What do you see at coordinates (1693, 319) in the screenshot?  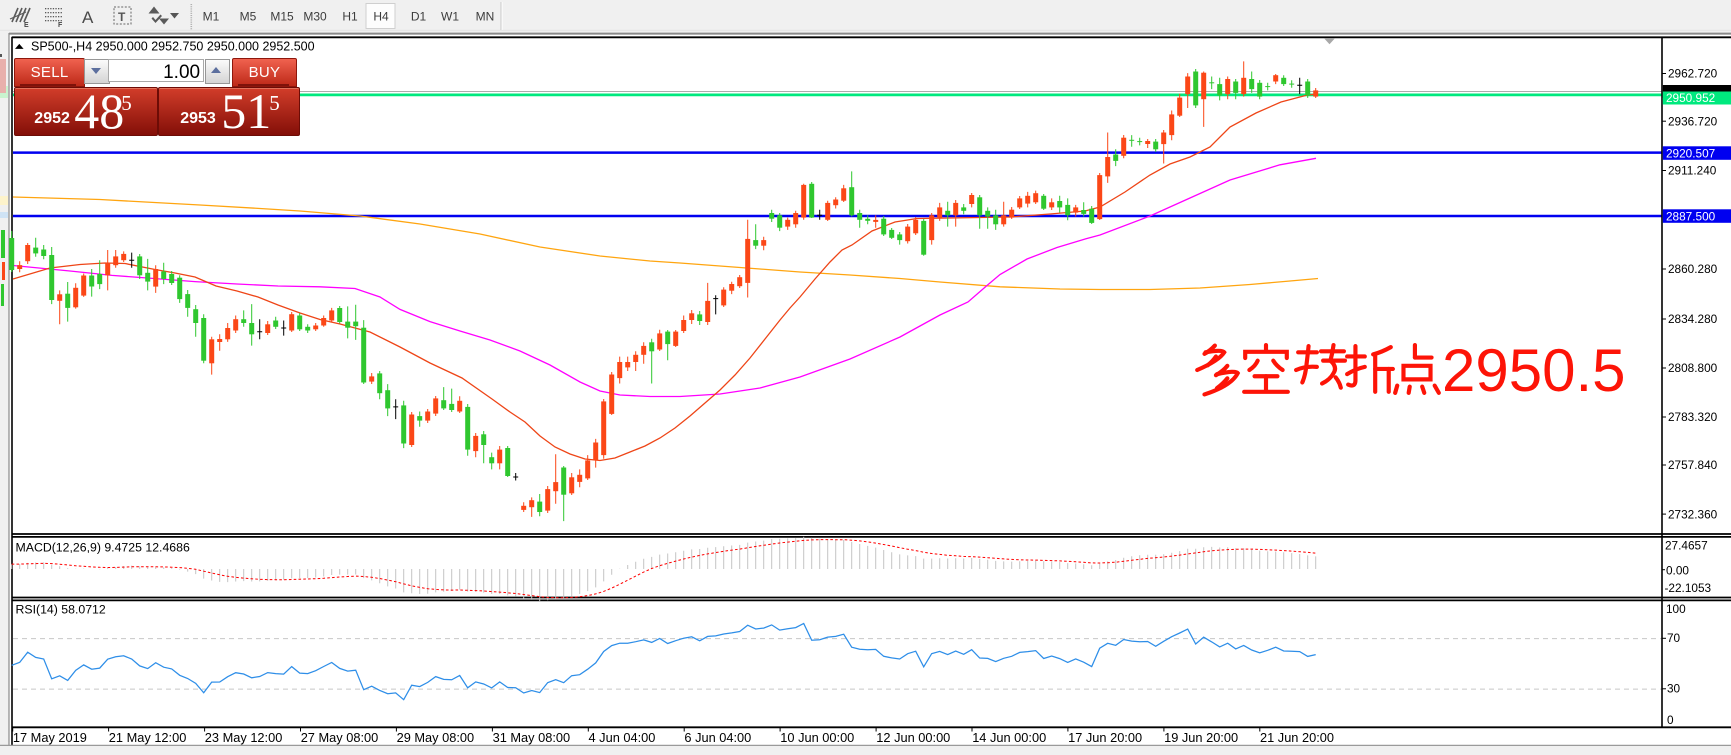 I see `svg-text: 2834.280` at bounding box center [1693, 319].